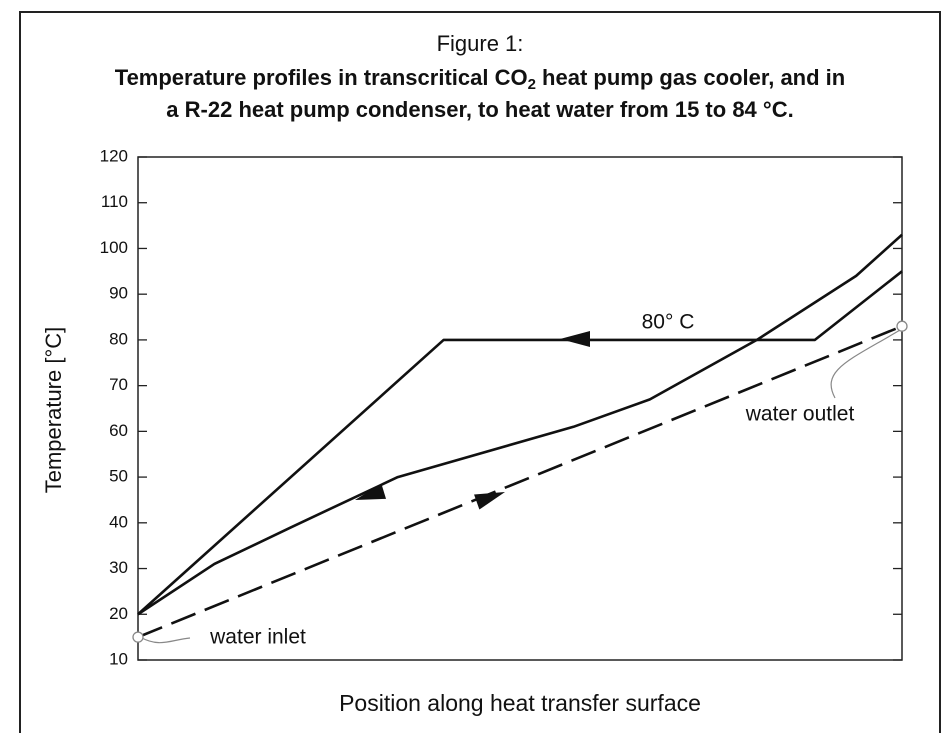 This screenshot has height=733, width=952. I want to click on subtitle-part: Temperature profiles in transcritical CO, so click(321, 77).